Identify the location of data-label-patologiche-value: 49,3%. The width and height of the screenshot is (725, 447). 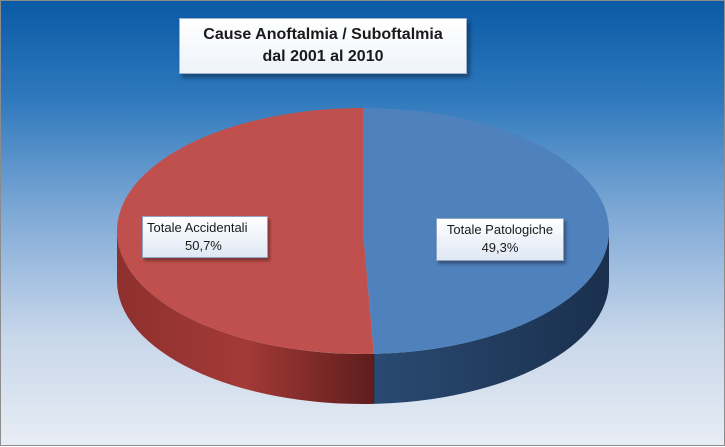
(500, 247).